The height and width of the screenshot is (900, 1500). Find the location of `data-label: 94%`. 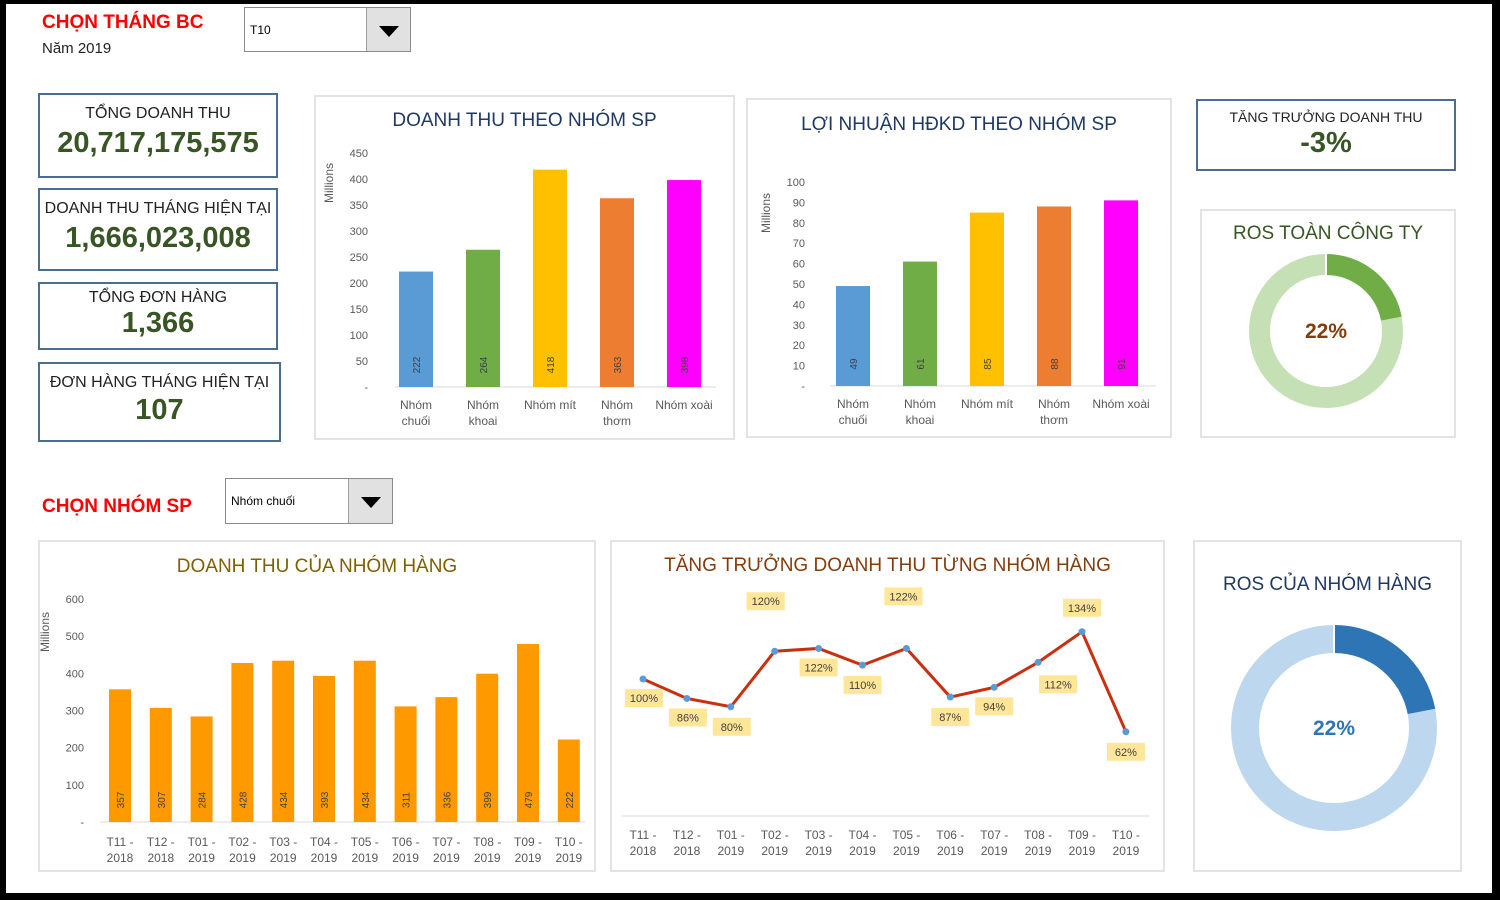

data-label: 94% is located at coordinates (994, 707).